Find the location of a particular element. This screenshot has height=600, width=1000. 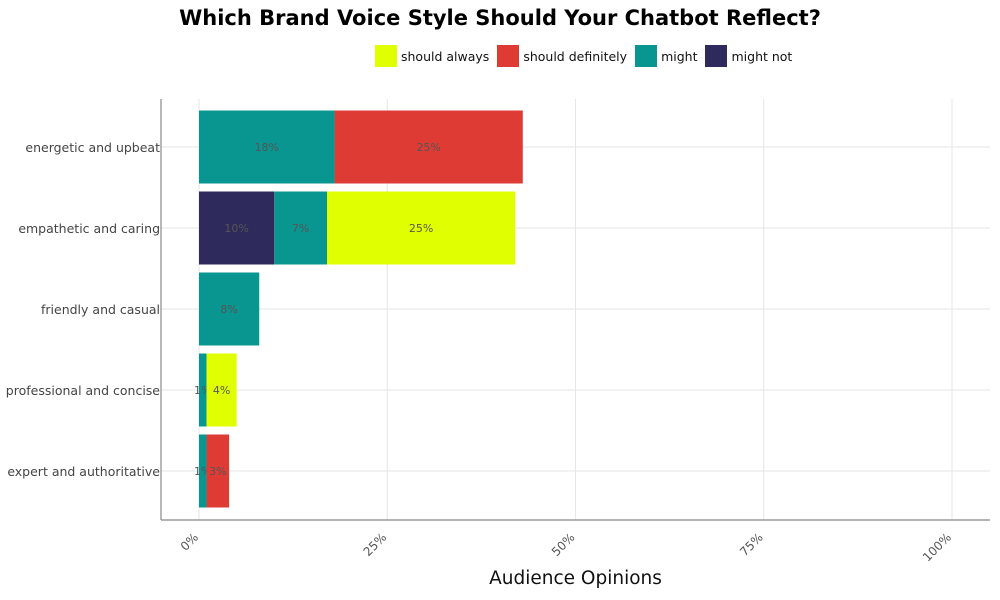

bar-label-should-always-1: 25% is located at coordinates (421, 228).